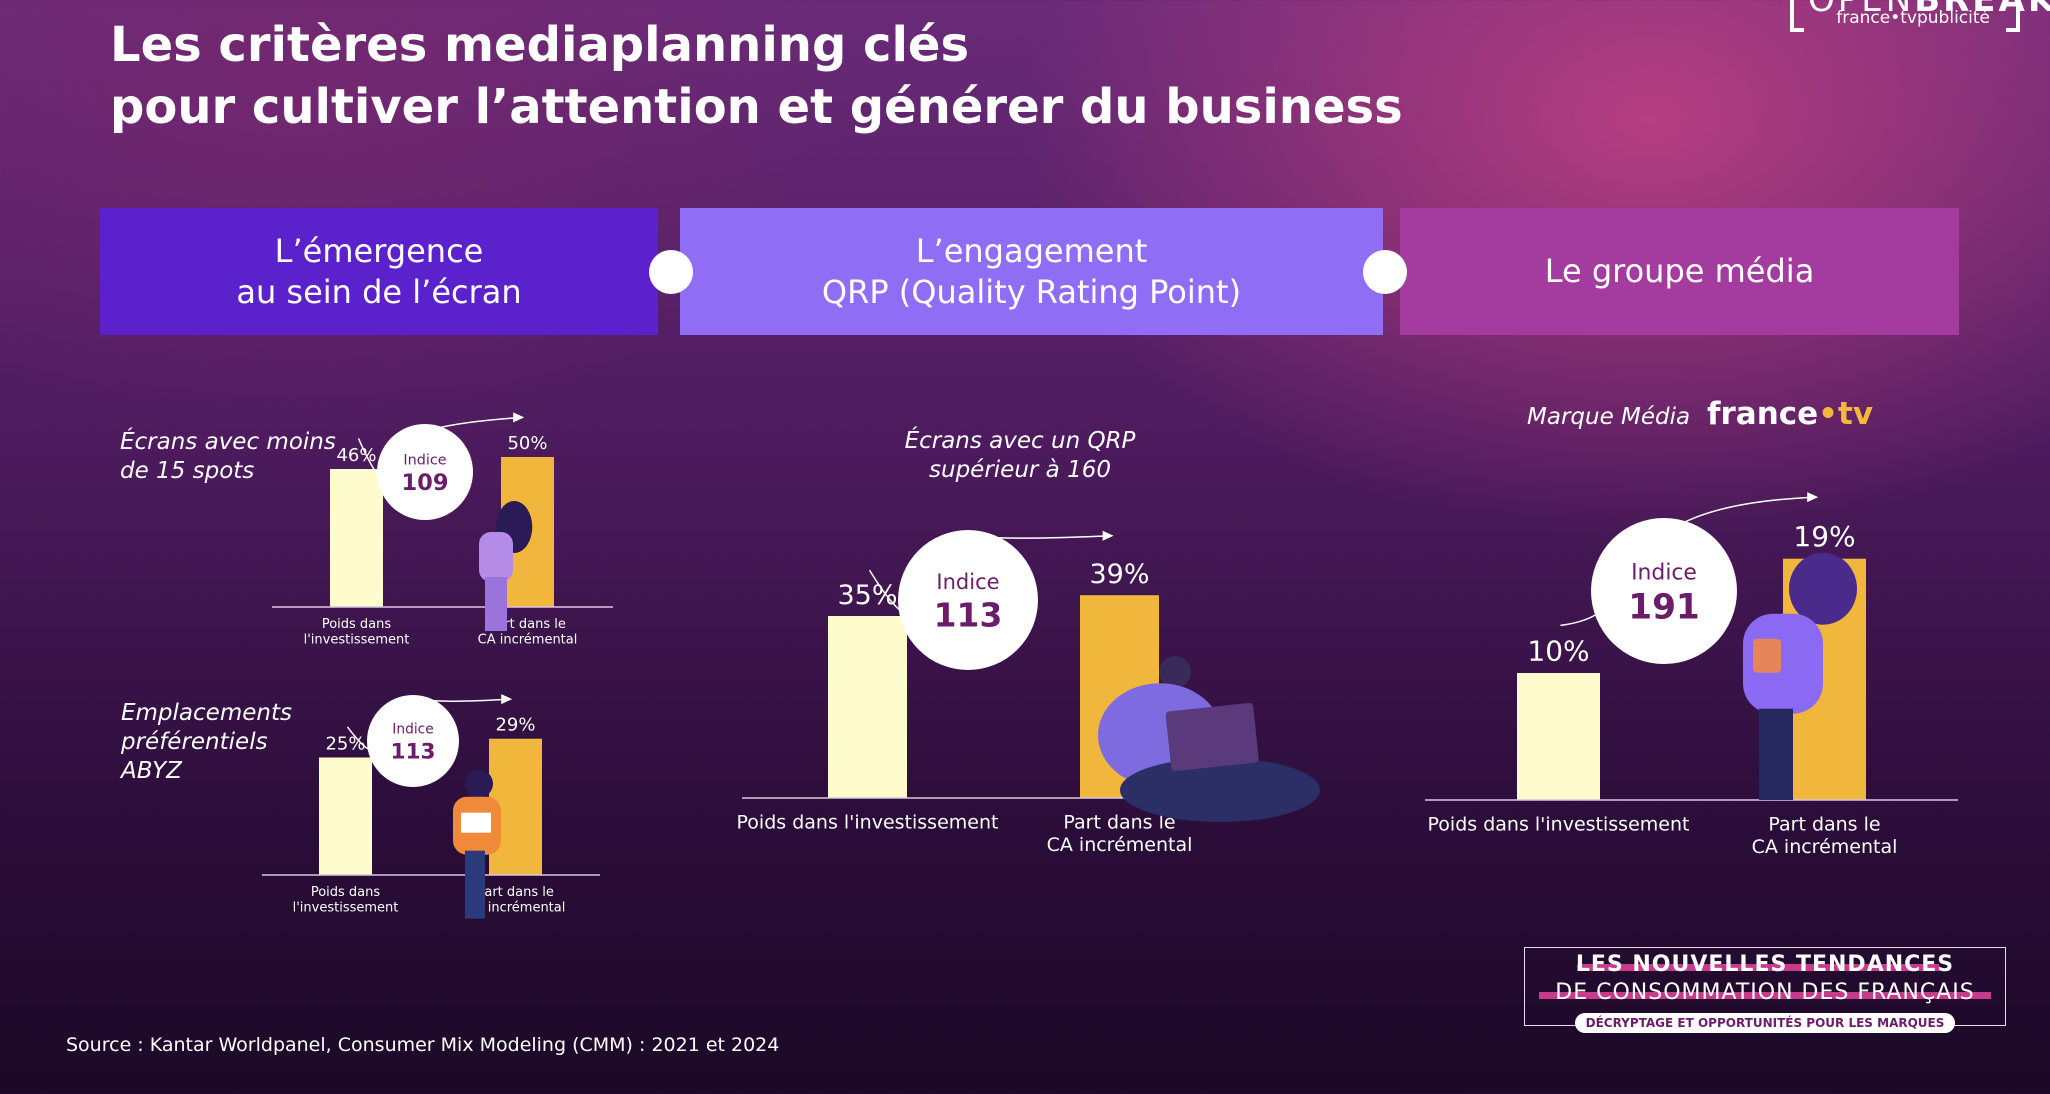 This screenshot has height=1094, width=2050. What do you see at coordinates (412, 730) in the screenshot?
I see `indice-label-1: Indice` at bounding box center [412, 730].